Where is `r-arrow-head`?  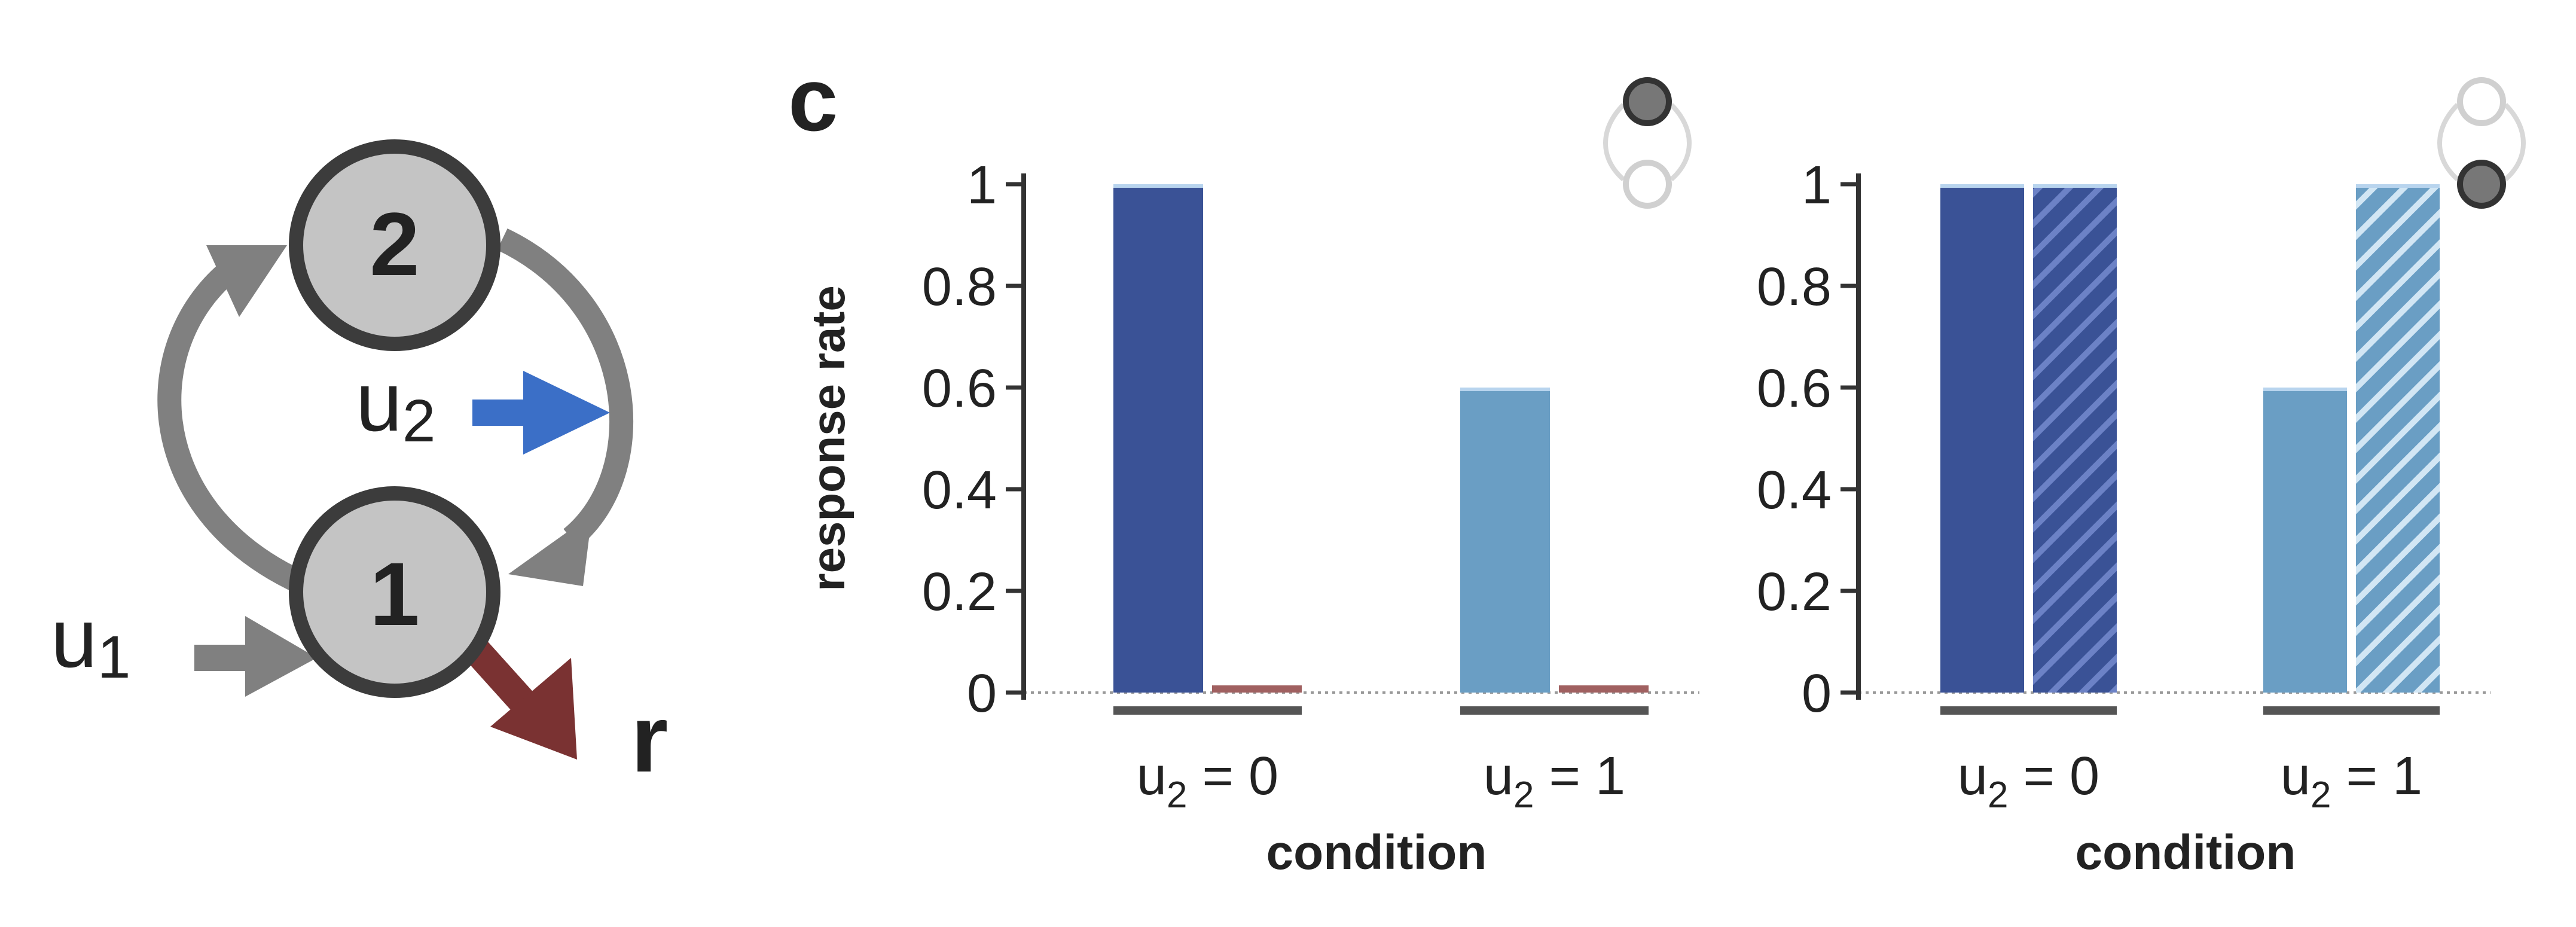
r-arrow-head is located at coordinates (533, 709).